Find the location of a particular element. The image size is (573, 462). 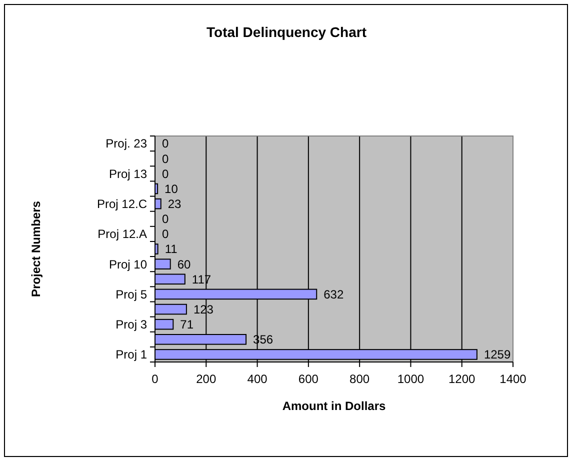

x-tick-label: 1000 is located at coordinates (410, 379).